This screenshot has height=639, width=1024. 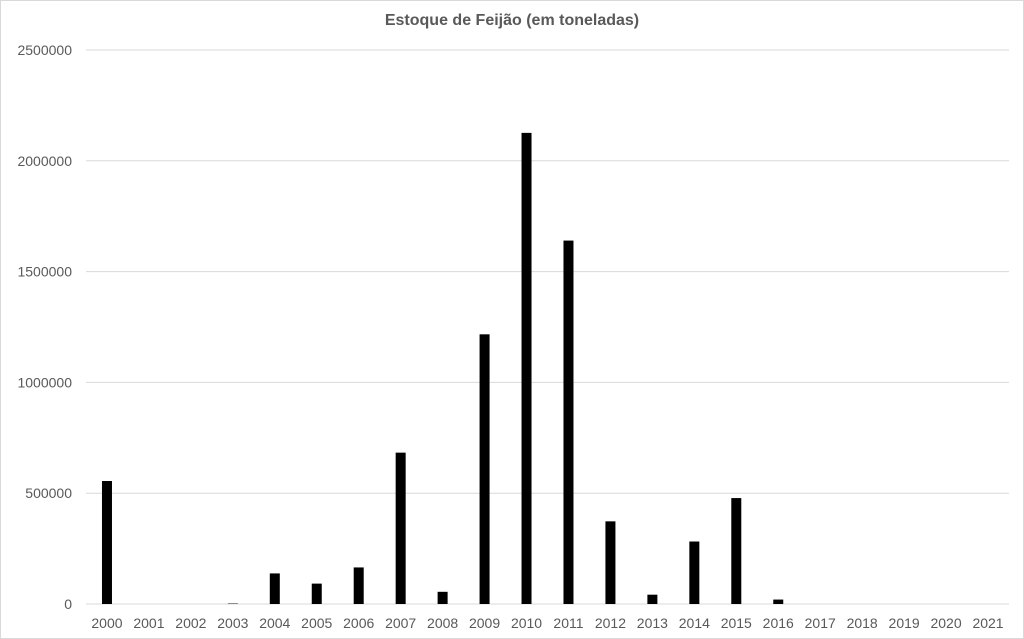 What do you see at coordinates (778, 601) in the screenshot?
I see `bar-2016` at bounding box center [778, 601].